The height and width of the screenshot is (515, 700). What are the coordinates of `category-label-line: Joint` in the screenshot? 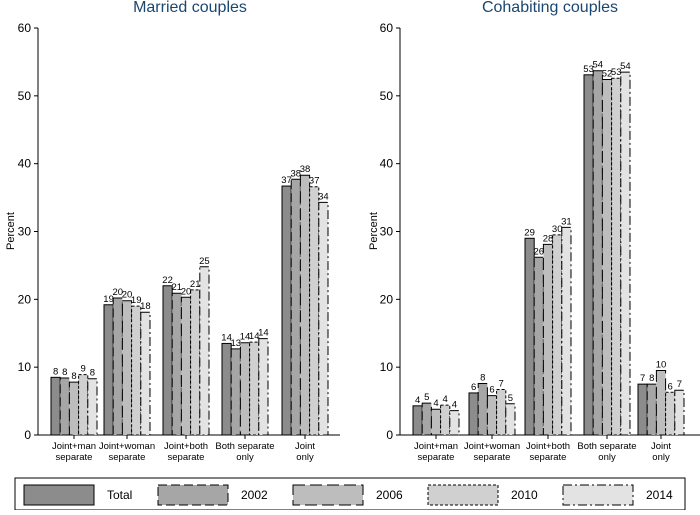 It's located at (661, 446).